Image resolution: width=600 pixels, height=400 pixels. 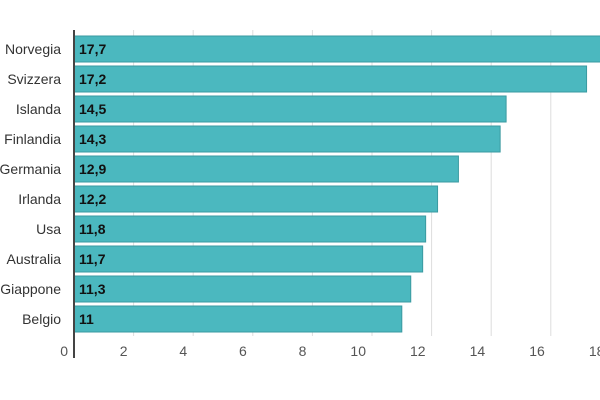 What do you see at coordinates (30, 169) in the screenshot?
I see `category-label: Germania` at bounding box center [30, 169].